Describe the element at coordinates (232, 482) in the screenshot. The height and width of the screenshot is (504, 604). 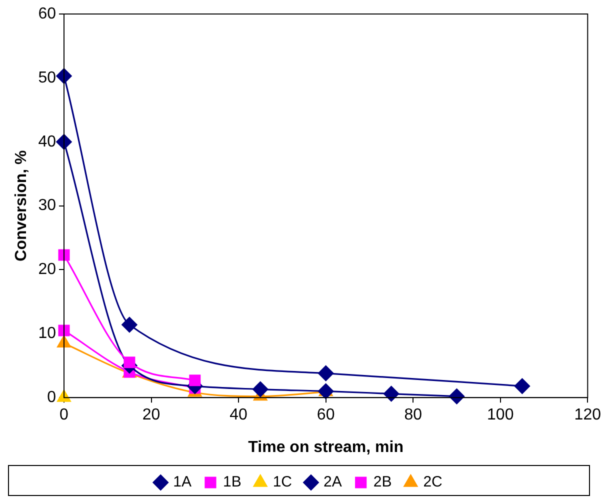
I see `legend-label: 1B` at that location.